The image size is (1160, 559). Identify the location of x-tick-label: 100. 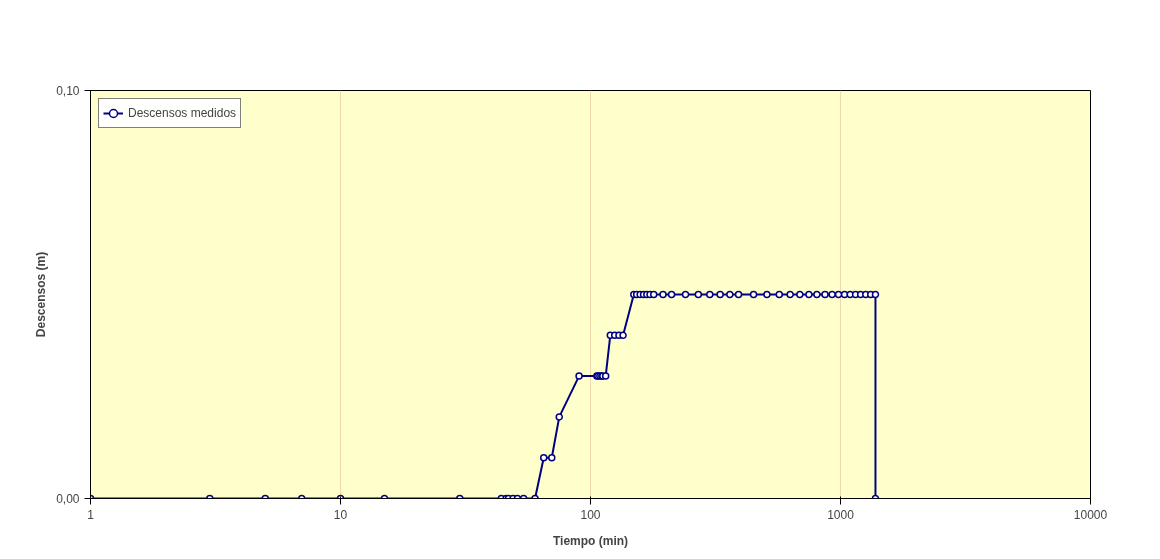
(590, 514).